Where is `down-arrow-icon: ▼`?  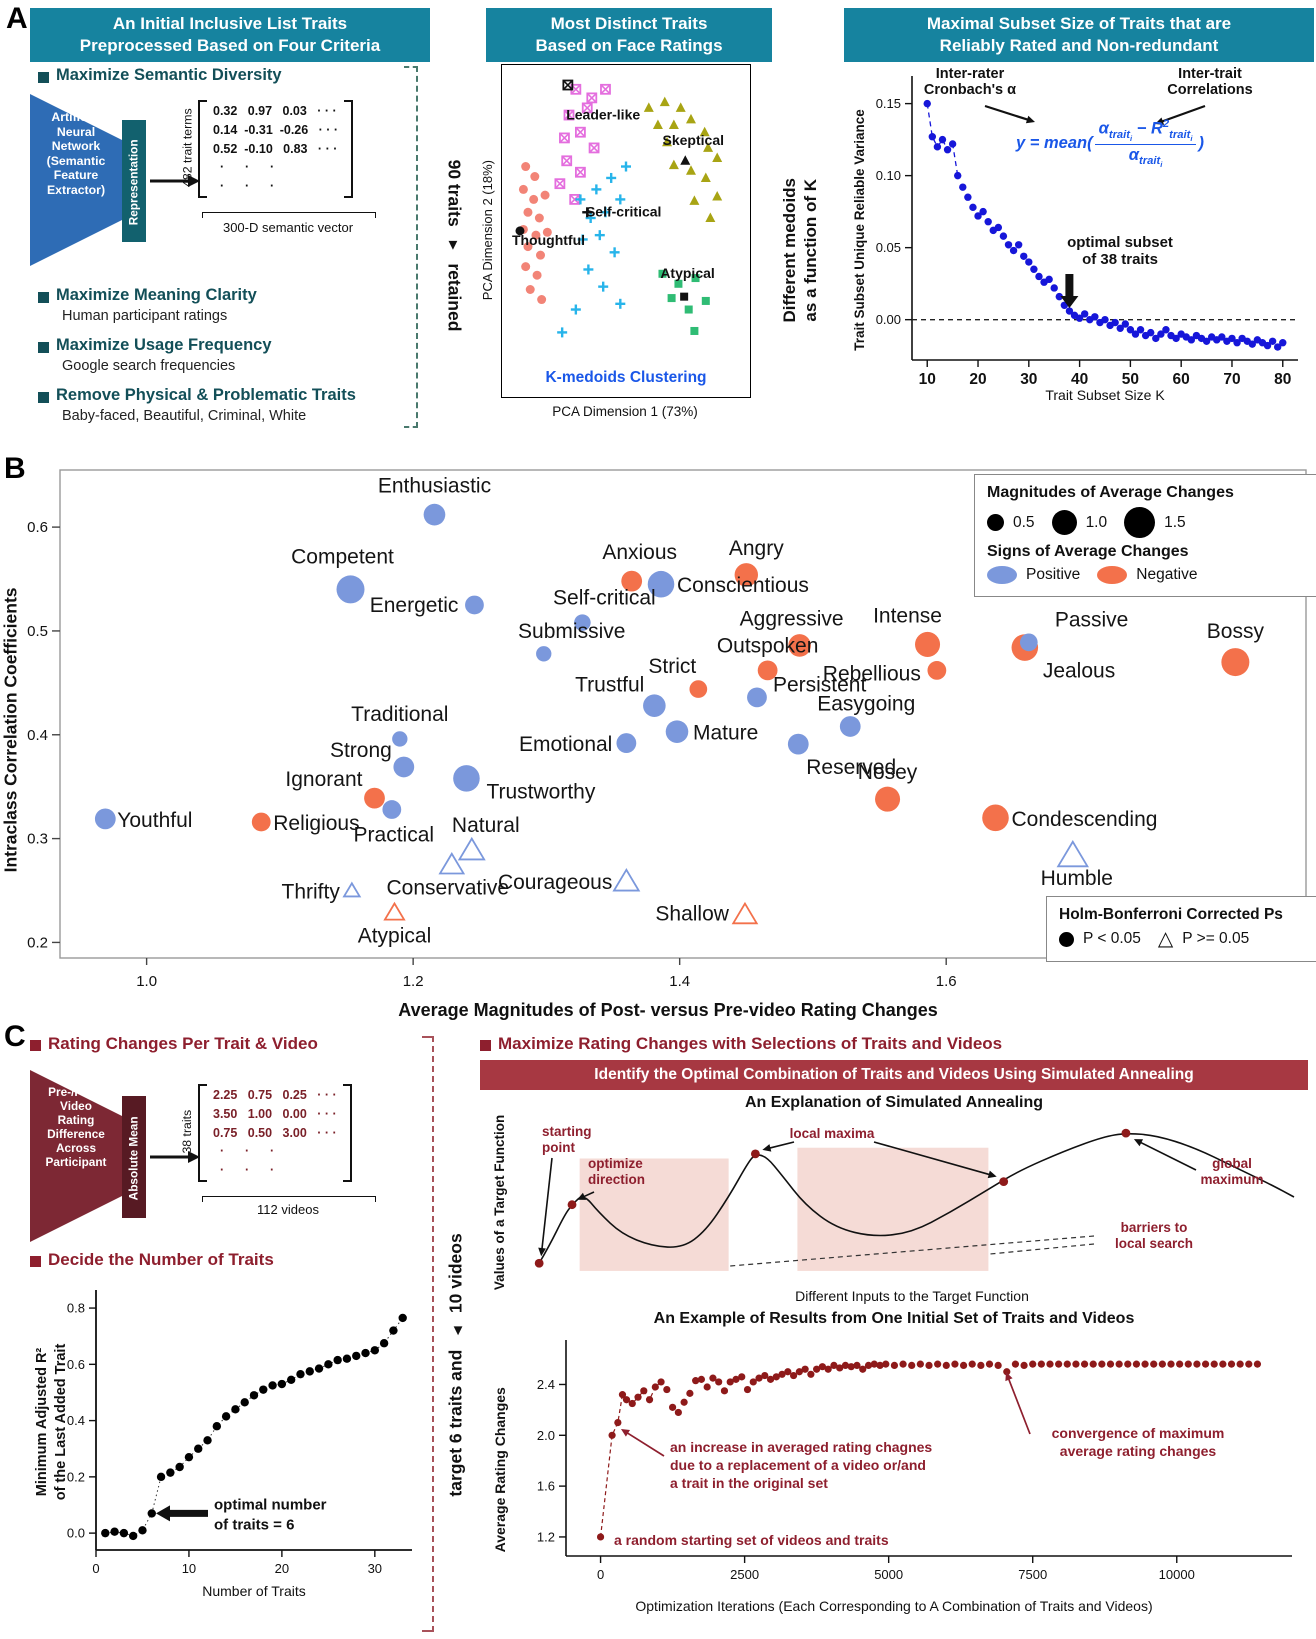 down-arrow-icon: ▼ is located at coordinates (453, 245).